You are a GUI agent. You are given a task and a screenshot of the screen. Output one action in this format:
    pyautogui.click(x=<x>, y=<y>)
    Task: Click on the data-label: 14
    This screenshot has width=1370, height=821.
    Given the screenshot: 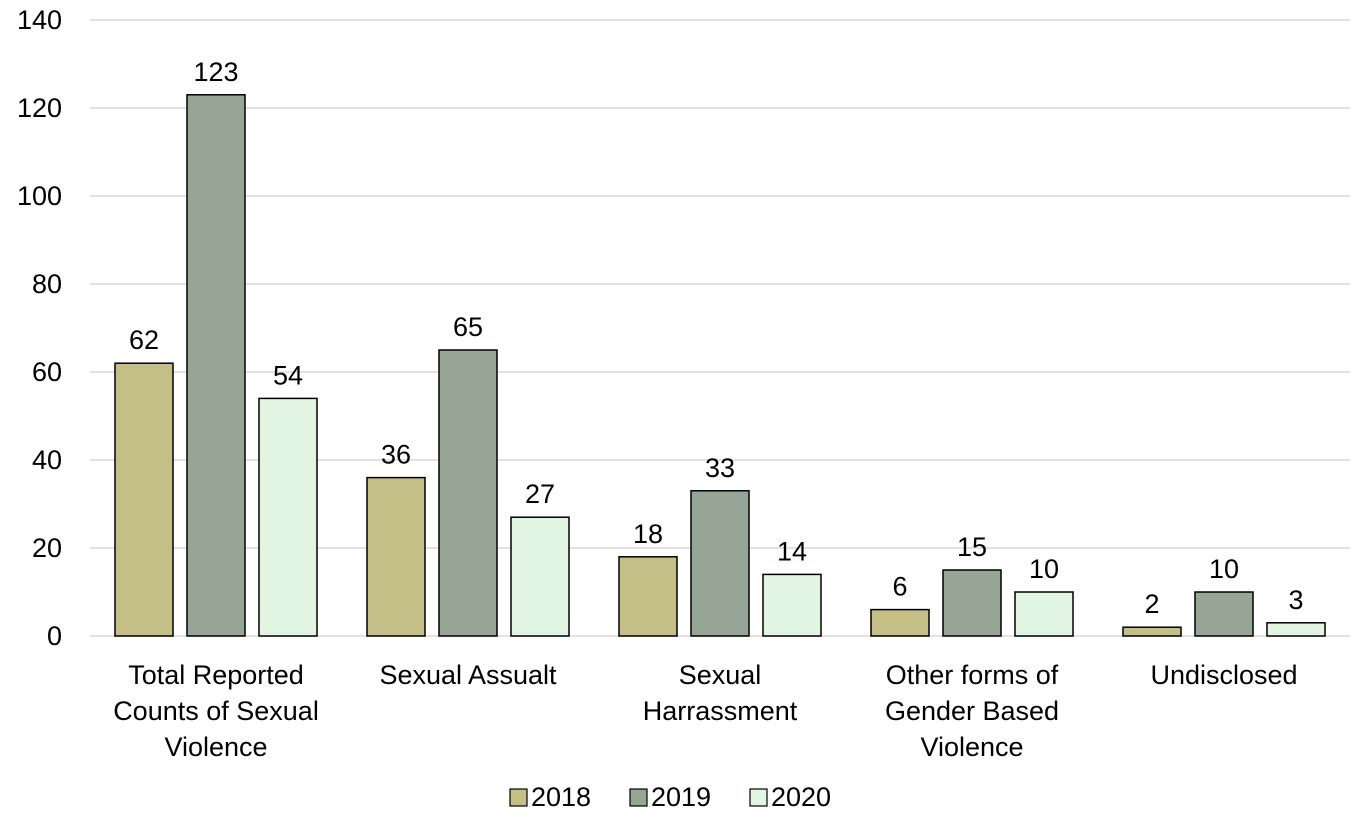 What is the action you would take?
    pyautogui.click(x=792, y=551)
    